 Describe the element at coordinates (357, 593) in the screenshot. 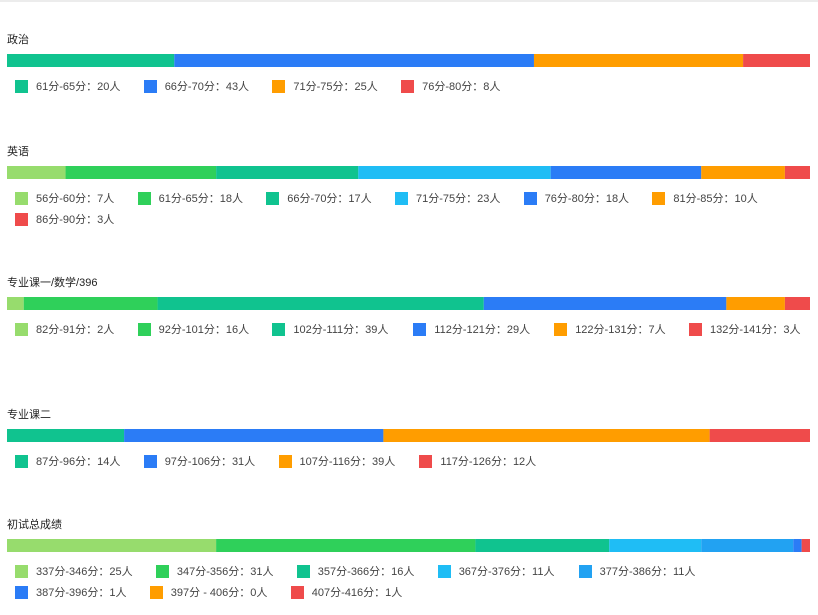

I see `legend-label: 407分-416分：1人` at that location.